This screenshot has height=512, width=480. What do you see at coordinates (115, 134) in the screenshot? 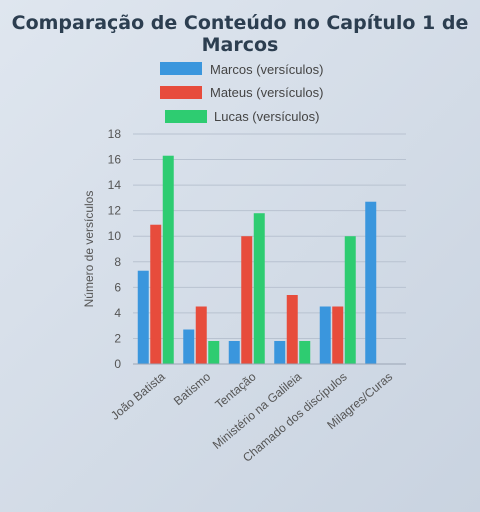
I see `y-tick-label: 18` at bounding box center [115, 134].